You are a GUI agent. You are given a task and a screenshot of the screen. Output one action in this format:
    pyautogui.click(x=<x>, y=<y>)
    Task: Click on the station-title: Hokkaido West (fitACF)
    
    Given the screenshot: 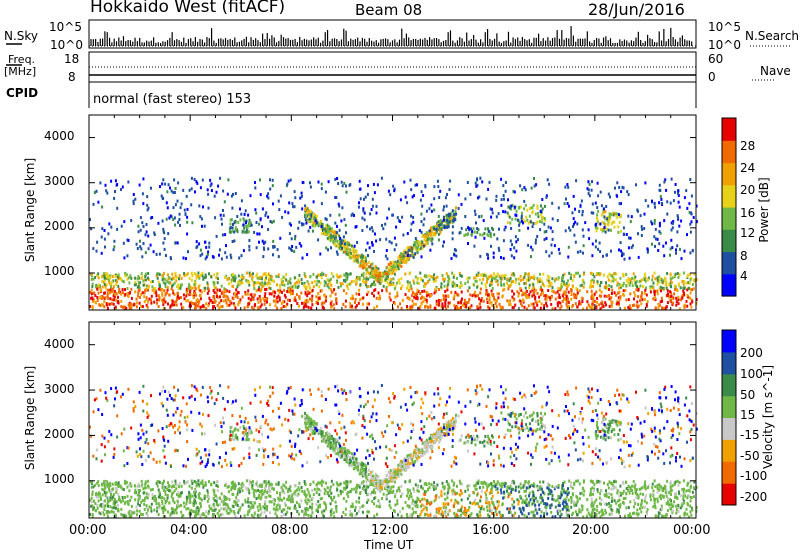 What is the action you would take?
    pyautogui.click(x=188, y=8)
    